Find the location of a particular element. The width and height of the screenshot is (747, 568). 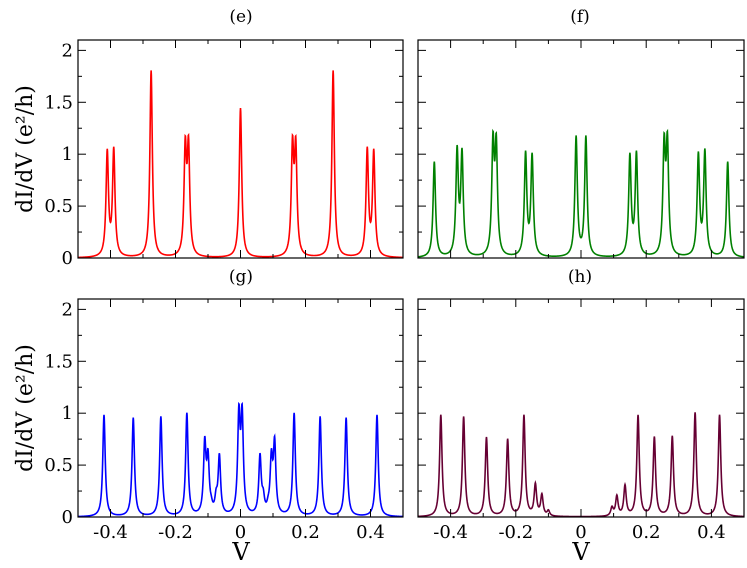

x-tick-label-h-4: 0.4 is located at coordinates (711, 532).